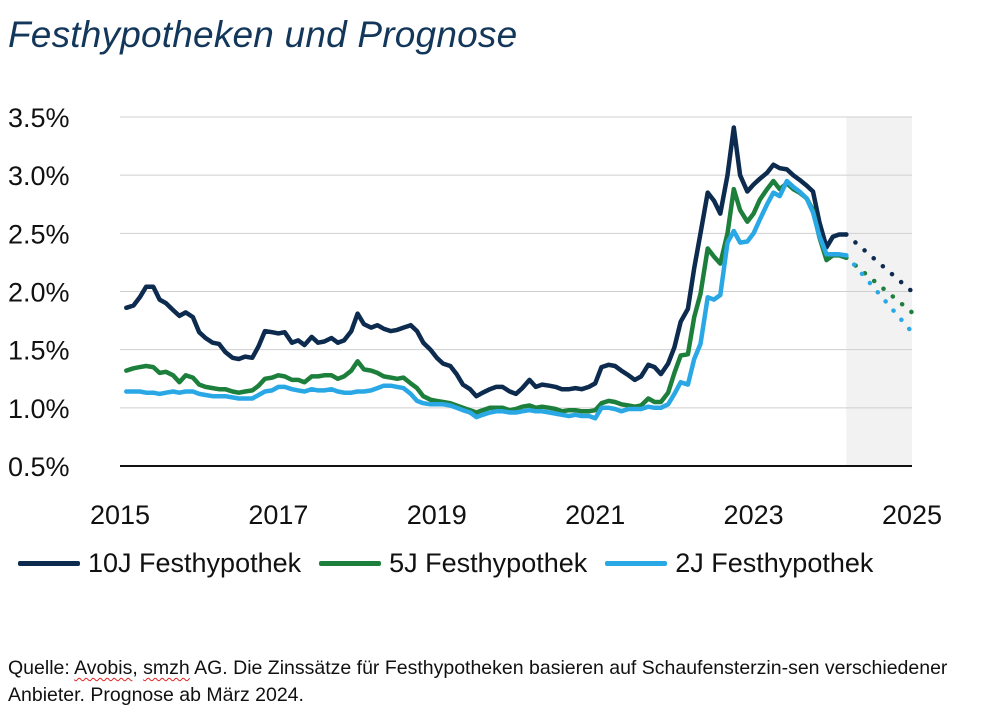  What do you see at coordinates (278, 515) in the screenshot?
I see `x-tick-label: 2017` at bounding box center [278, 515].